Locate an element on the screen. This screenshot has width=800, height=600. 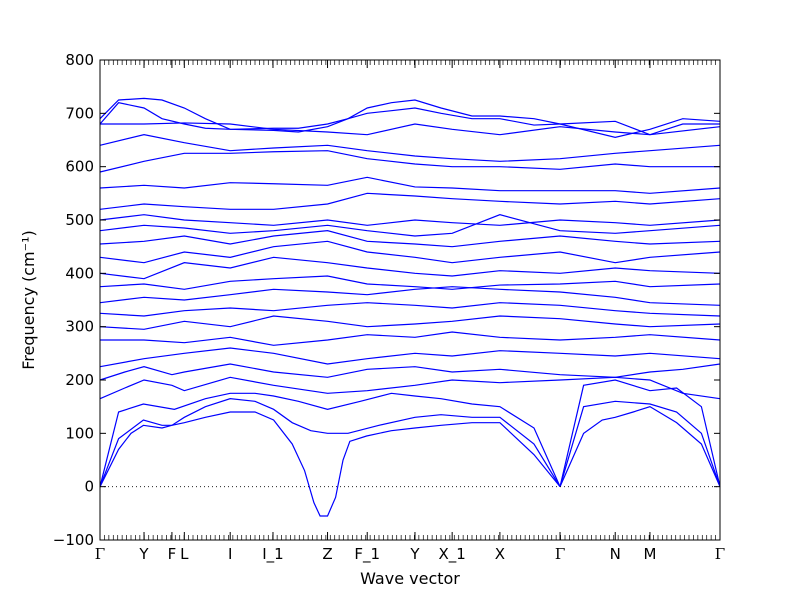
y-tick-label: 700 is located at coordinates (79, 113).